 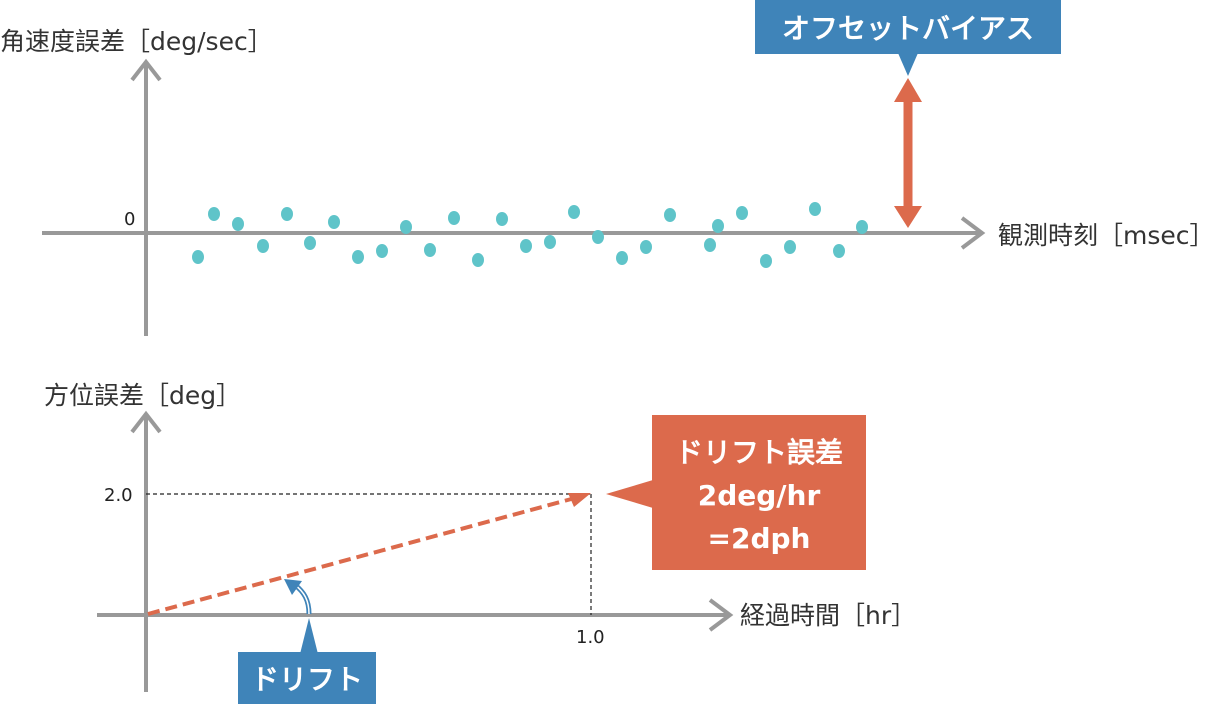 What do you see at coordinates (530, 235) in the screenshot?
I see `sample-dots` at bounding box center [530, 235].